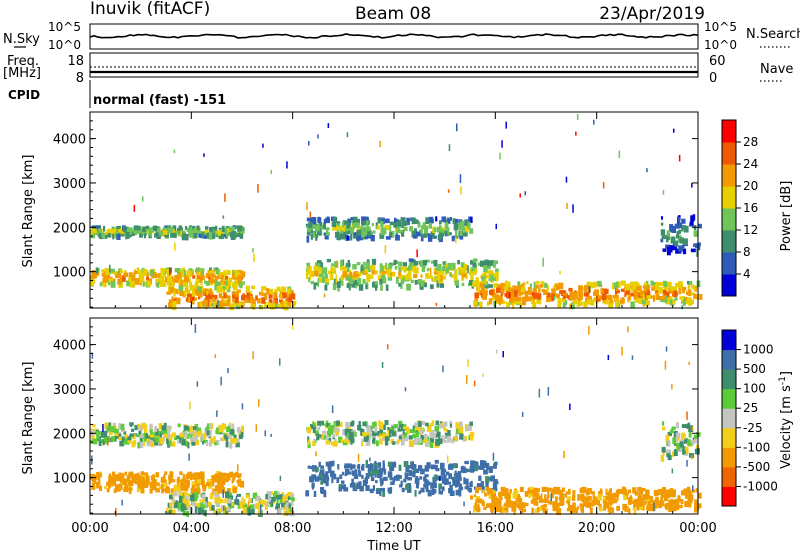 The width and height of the screenshot is (800, 554). I want to click on date-title: 23/Apr/2019, so click(652, 14).